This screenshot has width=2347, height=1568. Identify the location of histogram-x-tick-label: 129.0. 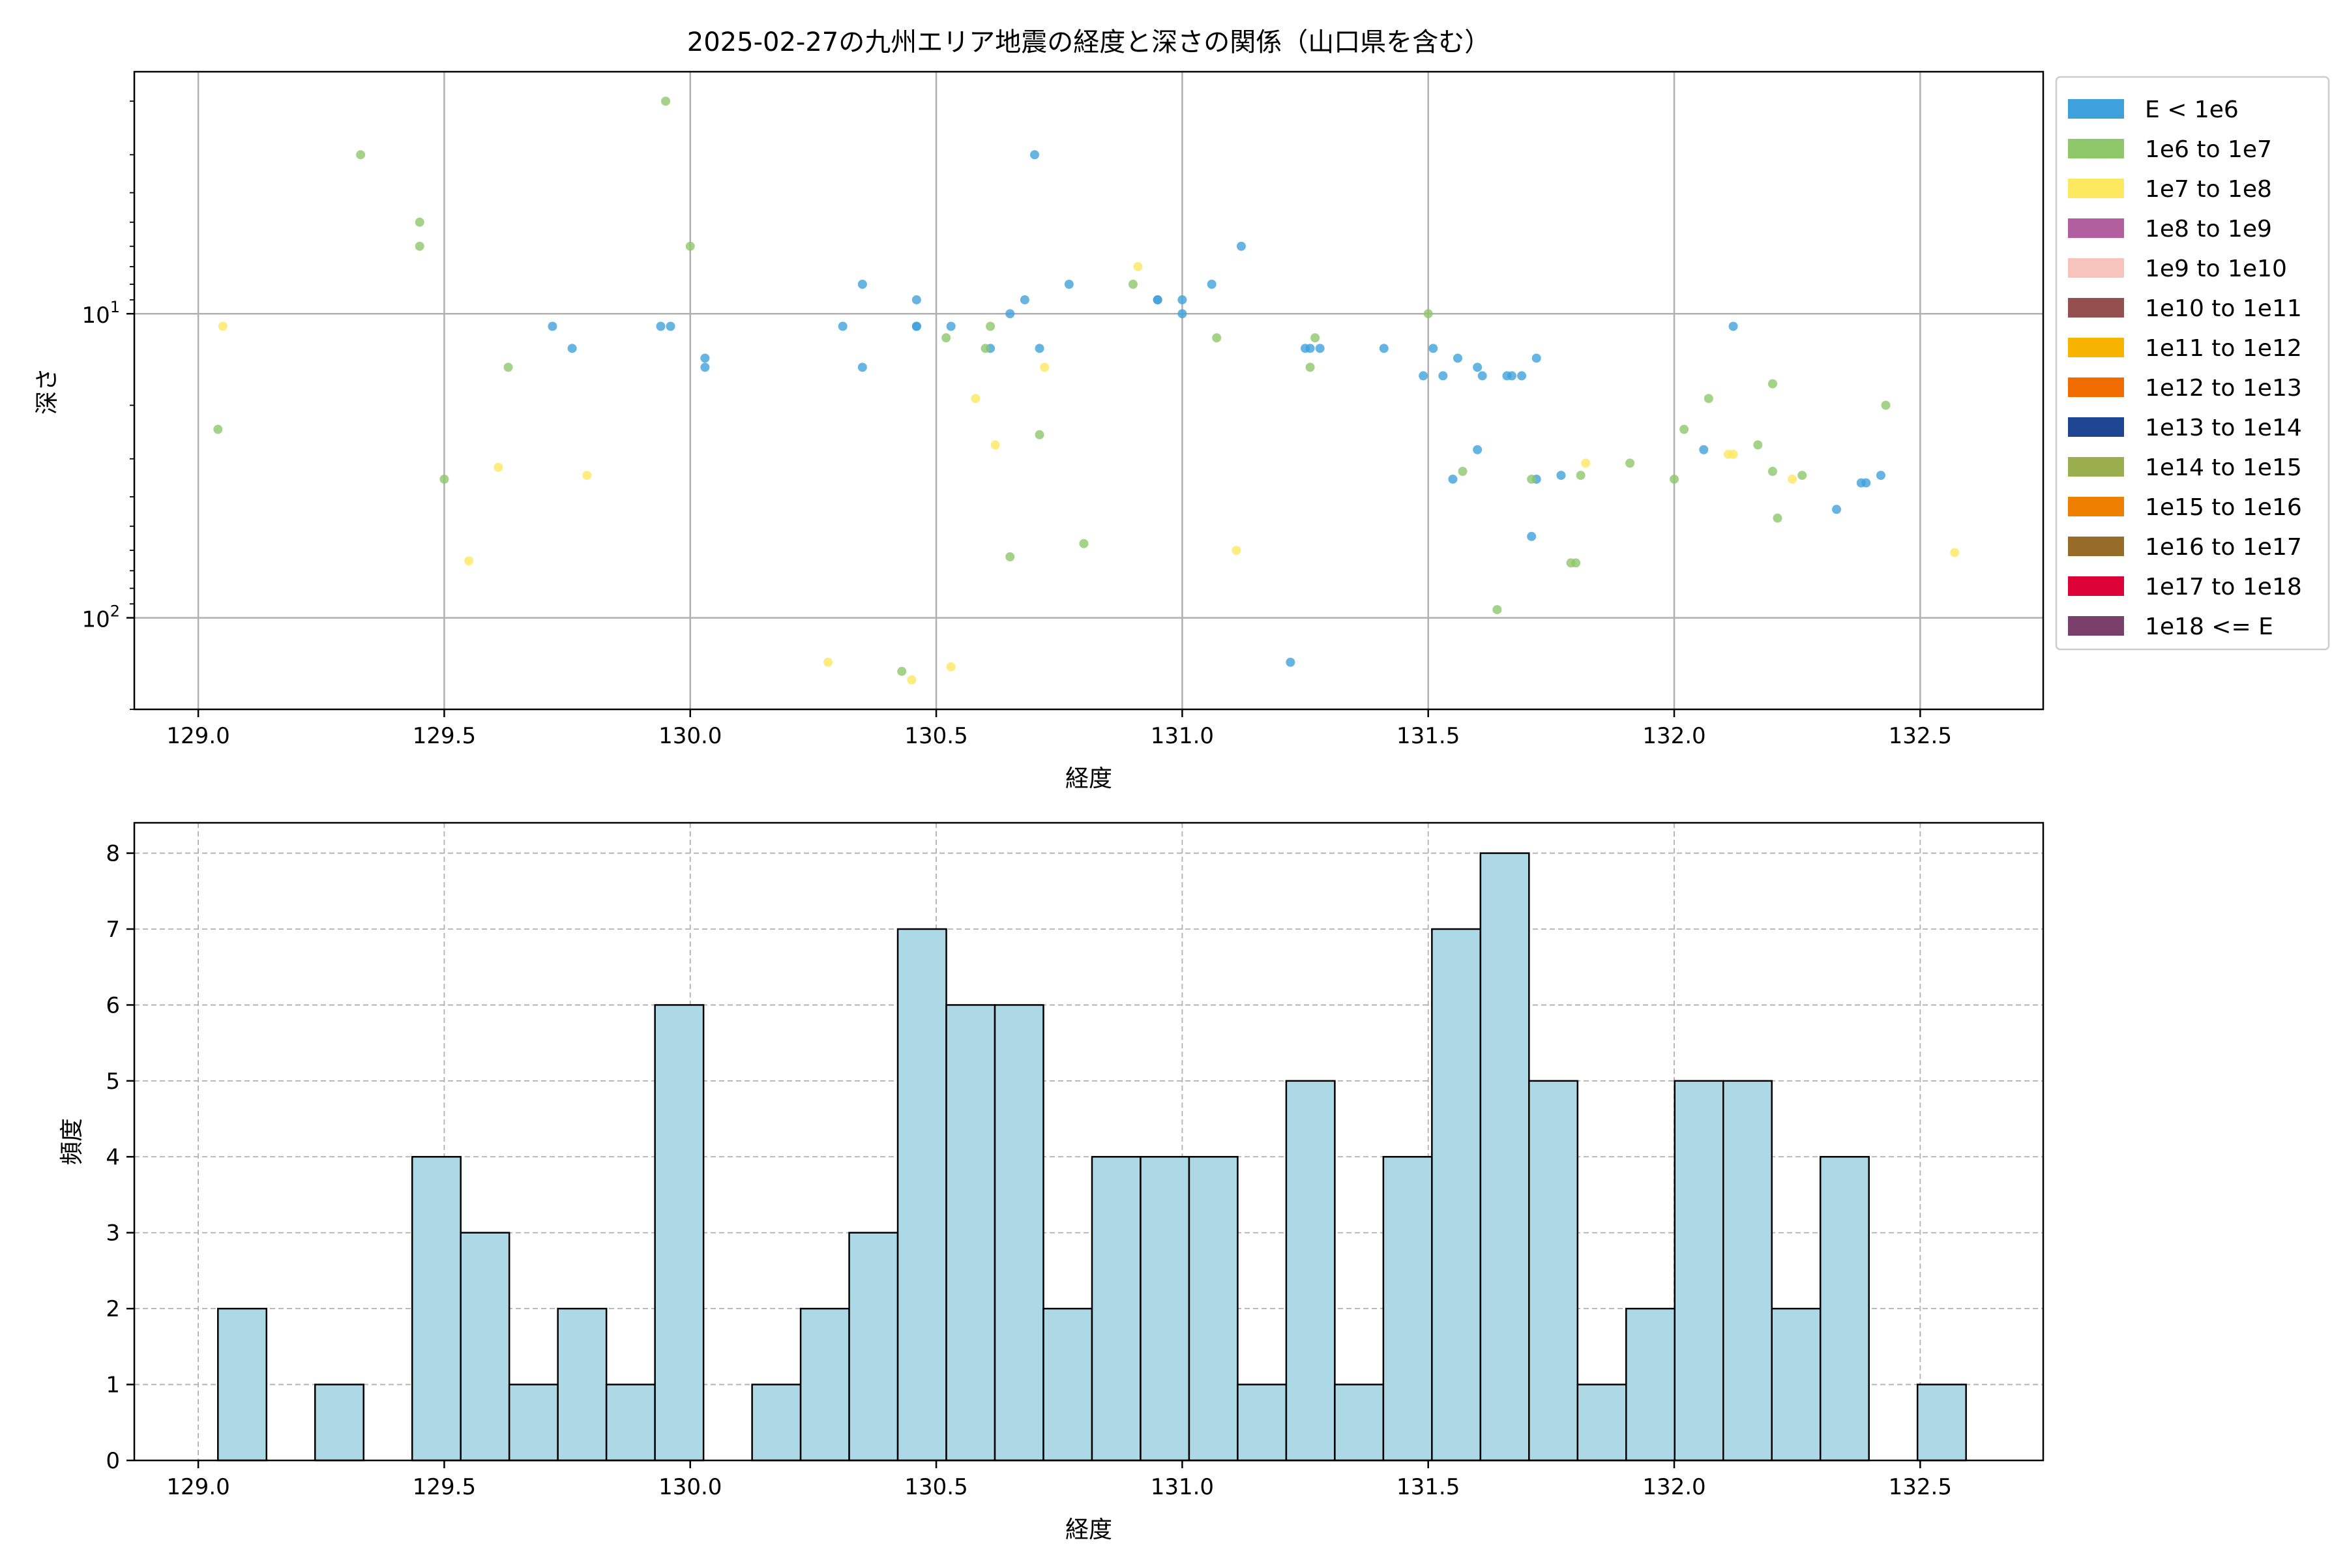
(197, 1487).